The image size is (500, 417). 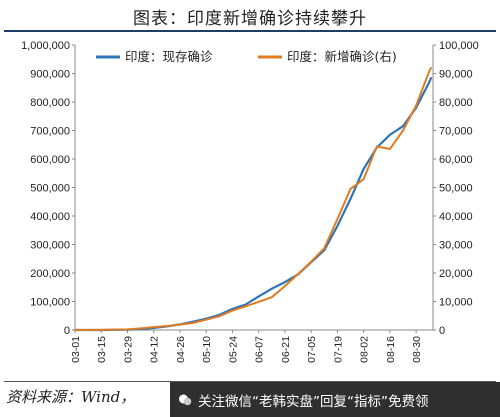 What do you see at coordinates (181, 349) in the screenshot?
I see `x-tick-label: 04-26` at bounding box center [181, 349].